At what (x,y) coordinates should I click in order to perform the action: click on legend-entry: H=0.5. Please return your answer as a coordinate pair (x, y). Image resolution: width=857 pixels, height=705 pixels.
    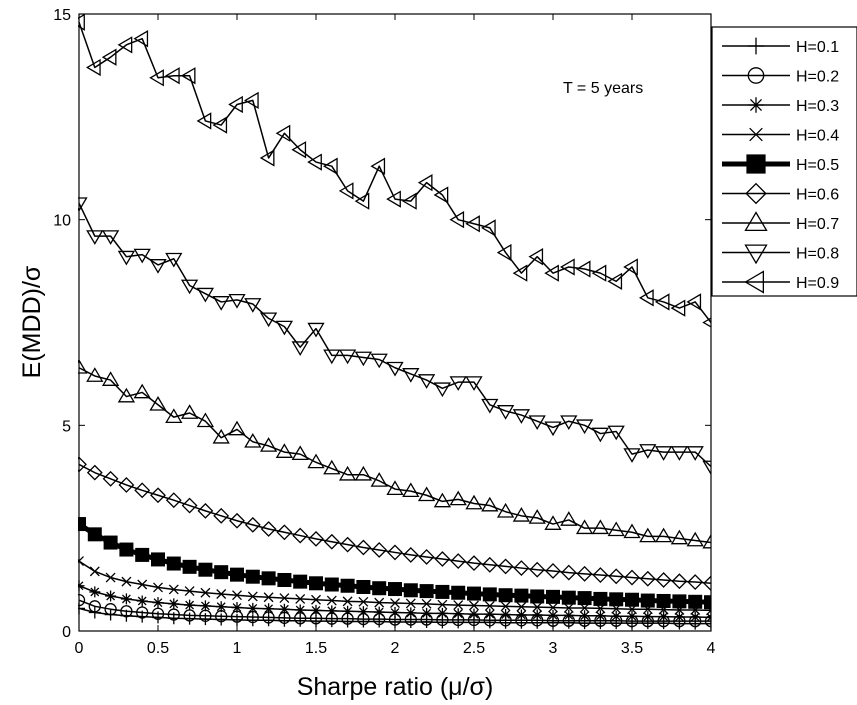
    Looking at the image, I should click on (780, 164).